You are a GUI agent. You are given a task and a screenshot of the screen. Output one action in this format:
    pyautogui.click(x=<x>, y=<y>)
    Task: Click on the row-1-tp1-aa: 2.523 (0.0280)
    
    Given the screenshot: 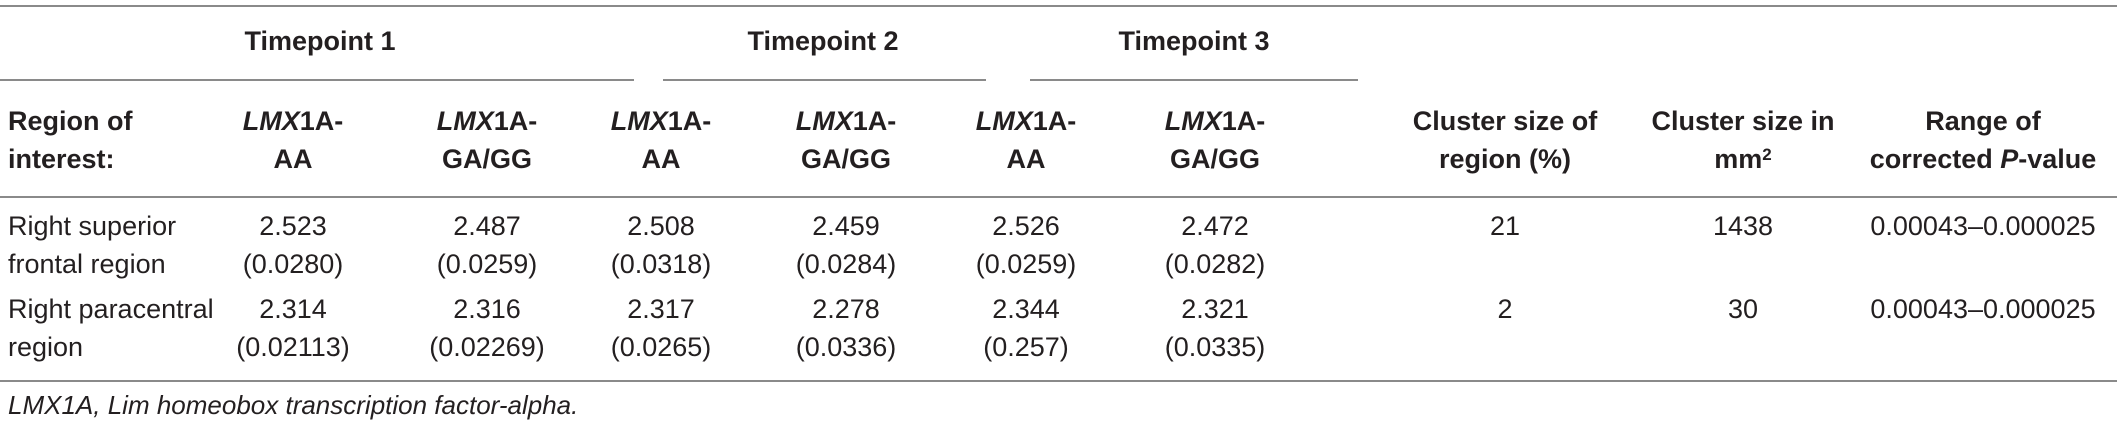 What is the action you would take?
    pyautogui.click(x=293, y=245)
    